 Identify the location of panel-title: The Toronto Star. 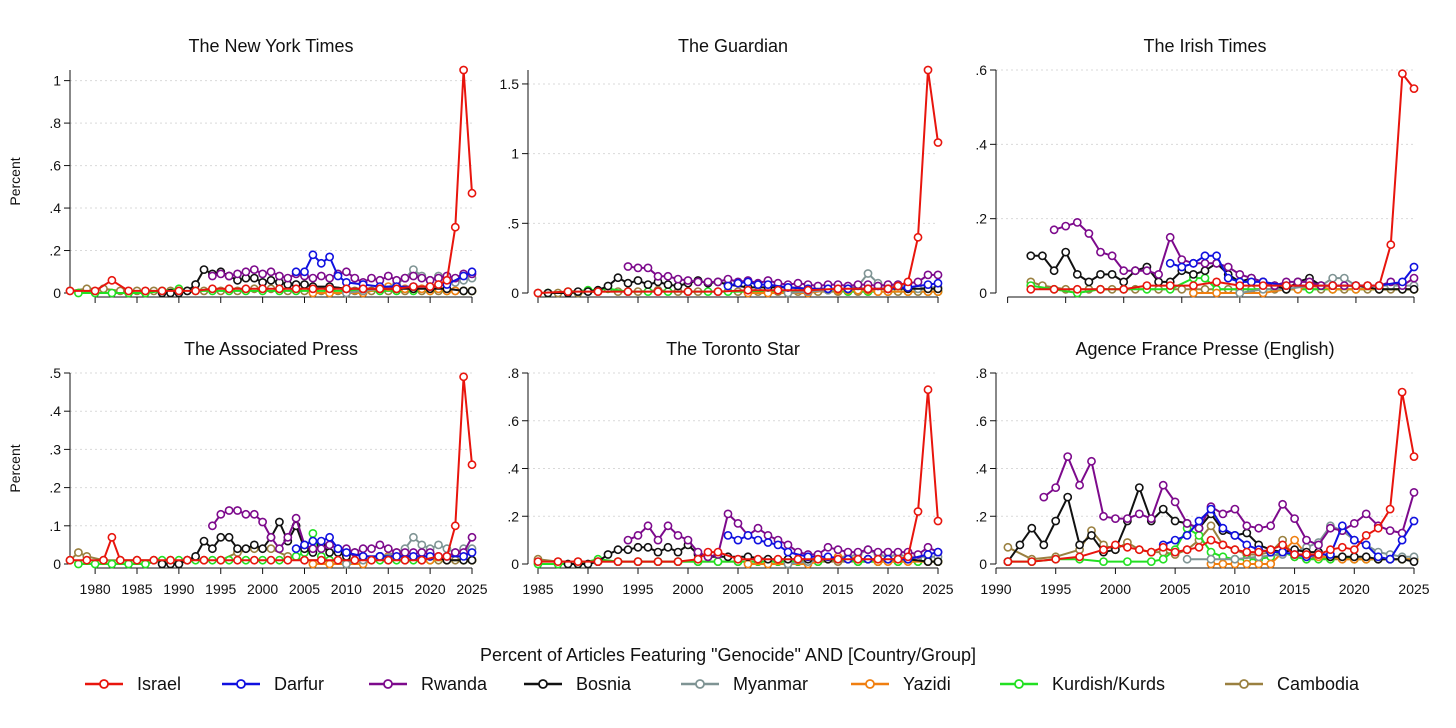
(733, 349).